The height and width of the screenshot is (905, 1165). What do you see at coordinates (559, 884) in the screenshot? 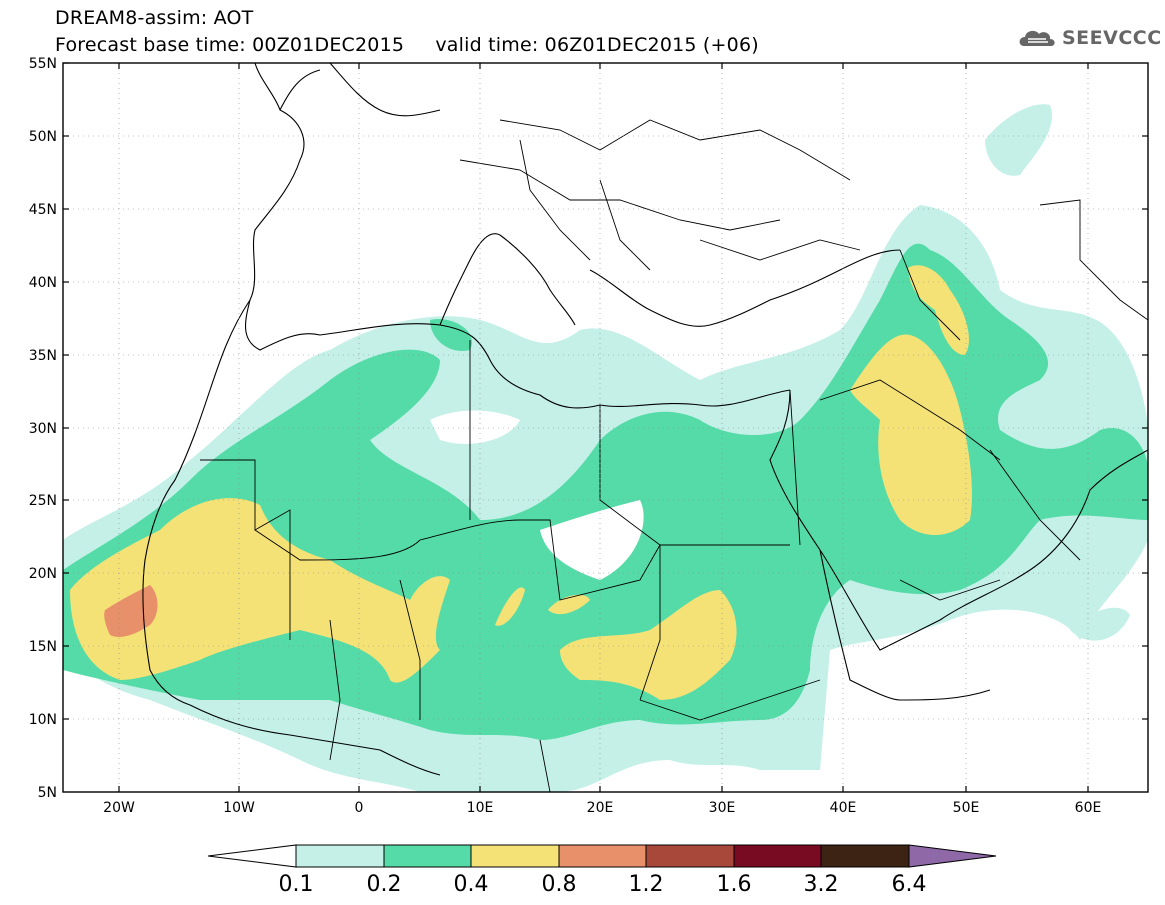
I see `colorbar-label: 0.8` at bounding box center [559, 884].